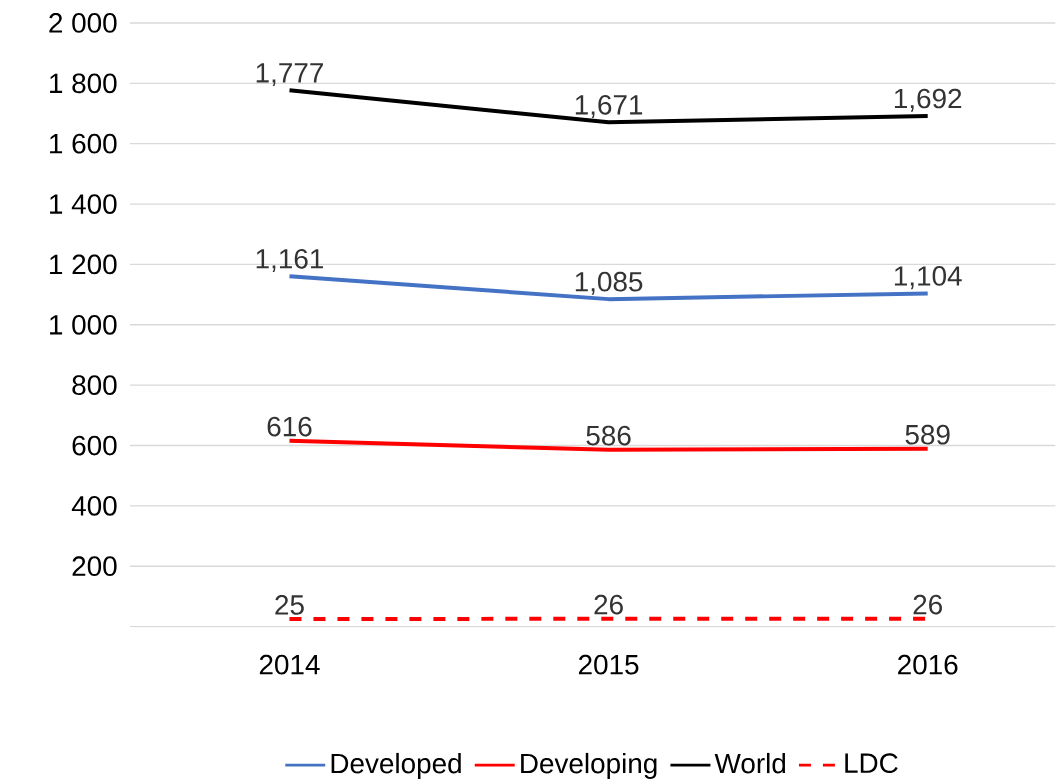  What do you see at coordinates (396, 766) in the screenshot?
I see `legend-label: Developed` at bounding box center [396, 766].